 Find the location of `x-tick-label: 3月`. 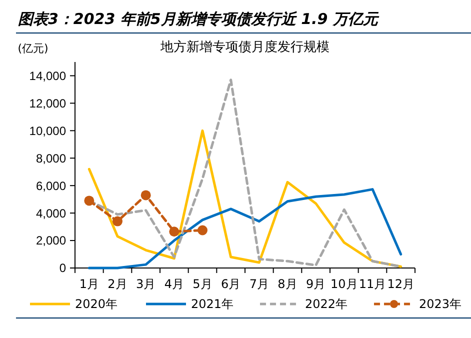

x-tick-label: 3月 is located at coordinates (146, 284).